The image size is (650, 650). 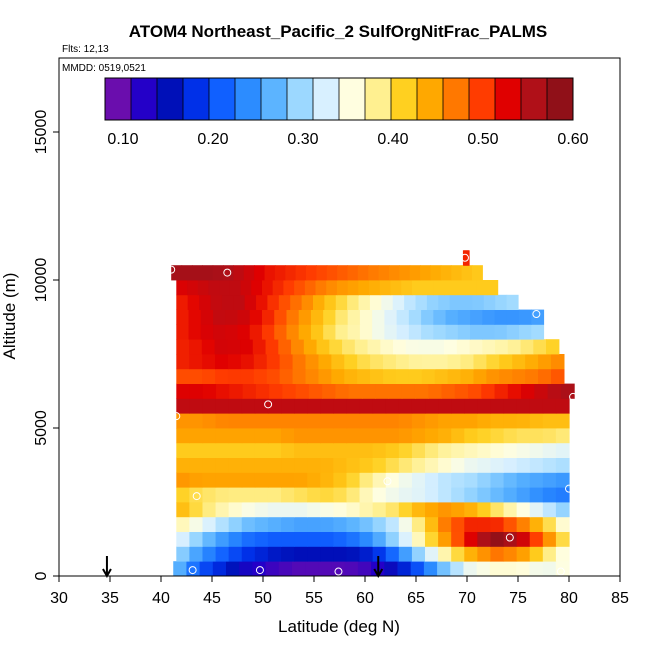 I want to click on colorbar-tick-label: 0.10, so click(x=122, y=139).